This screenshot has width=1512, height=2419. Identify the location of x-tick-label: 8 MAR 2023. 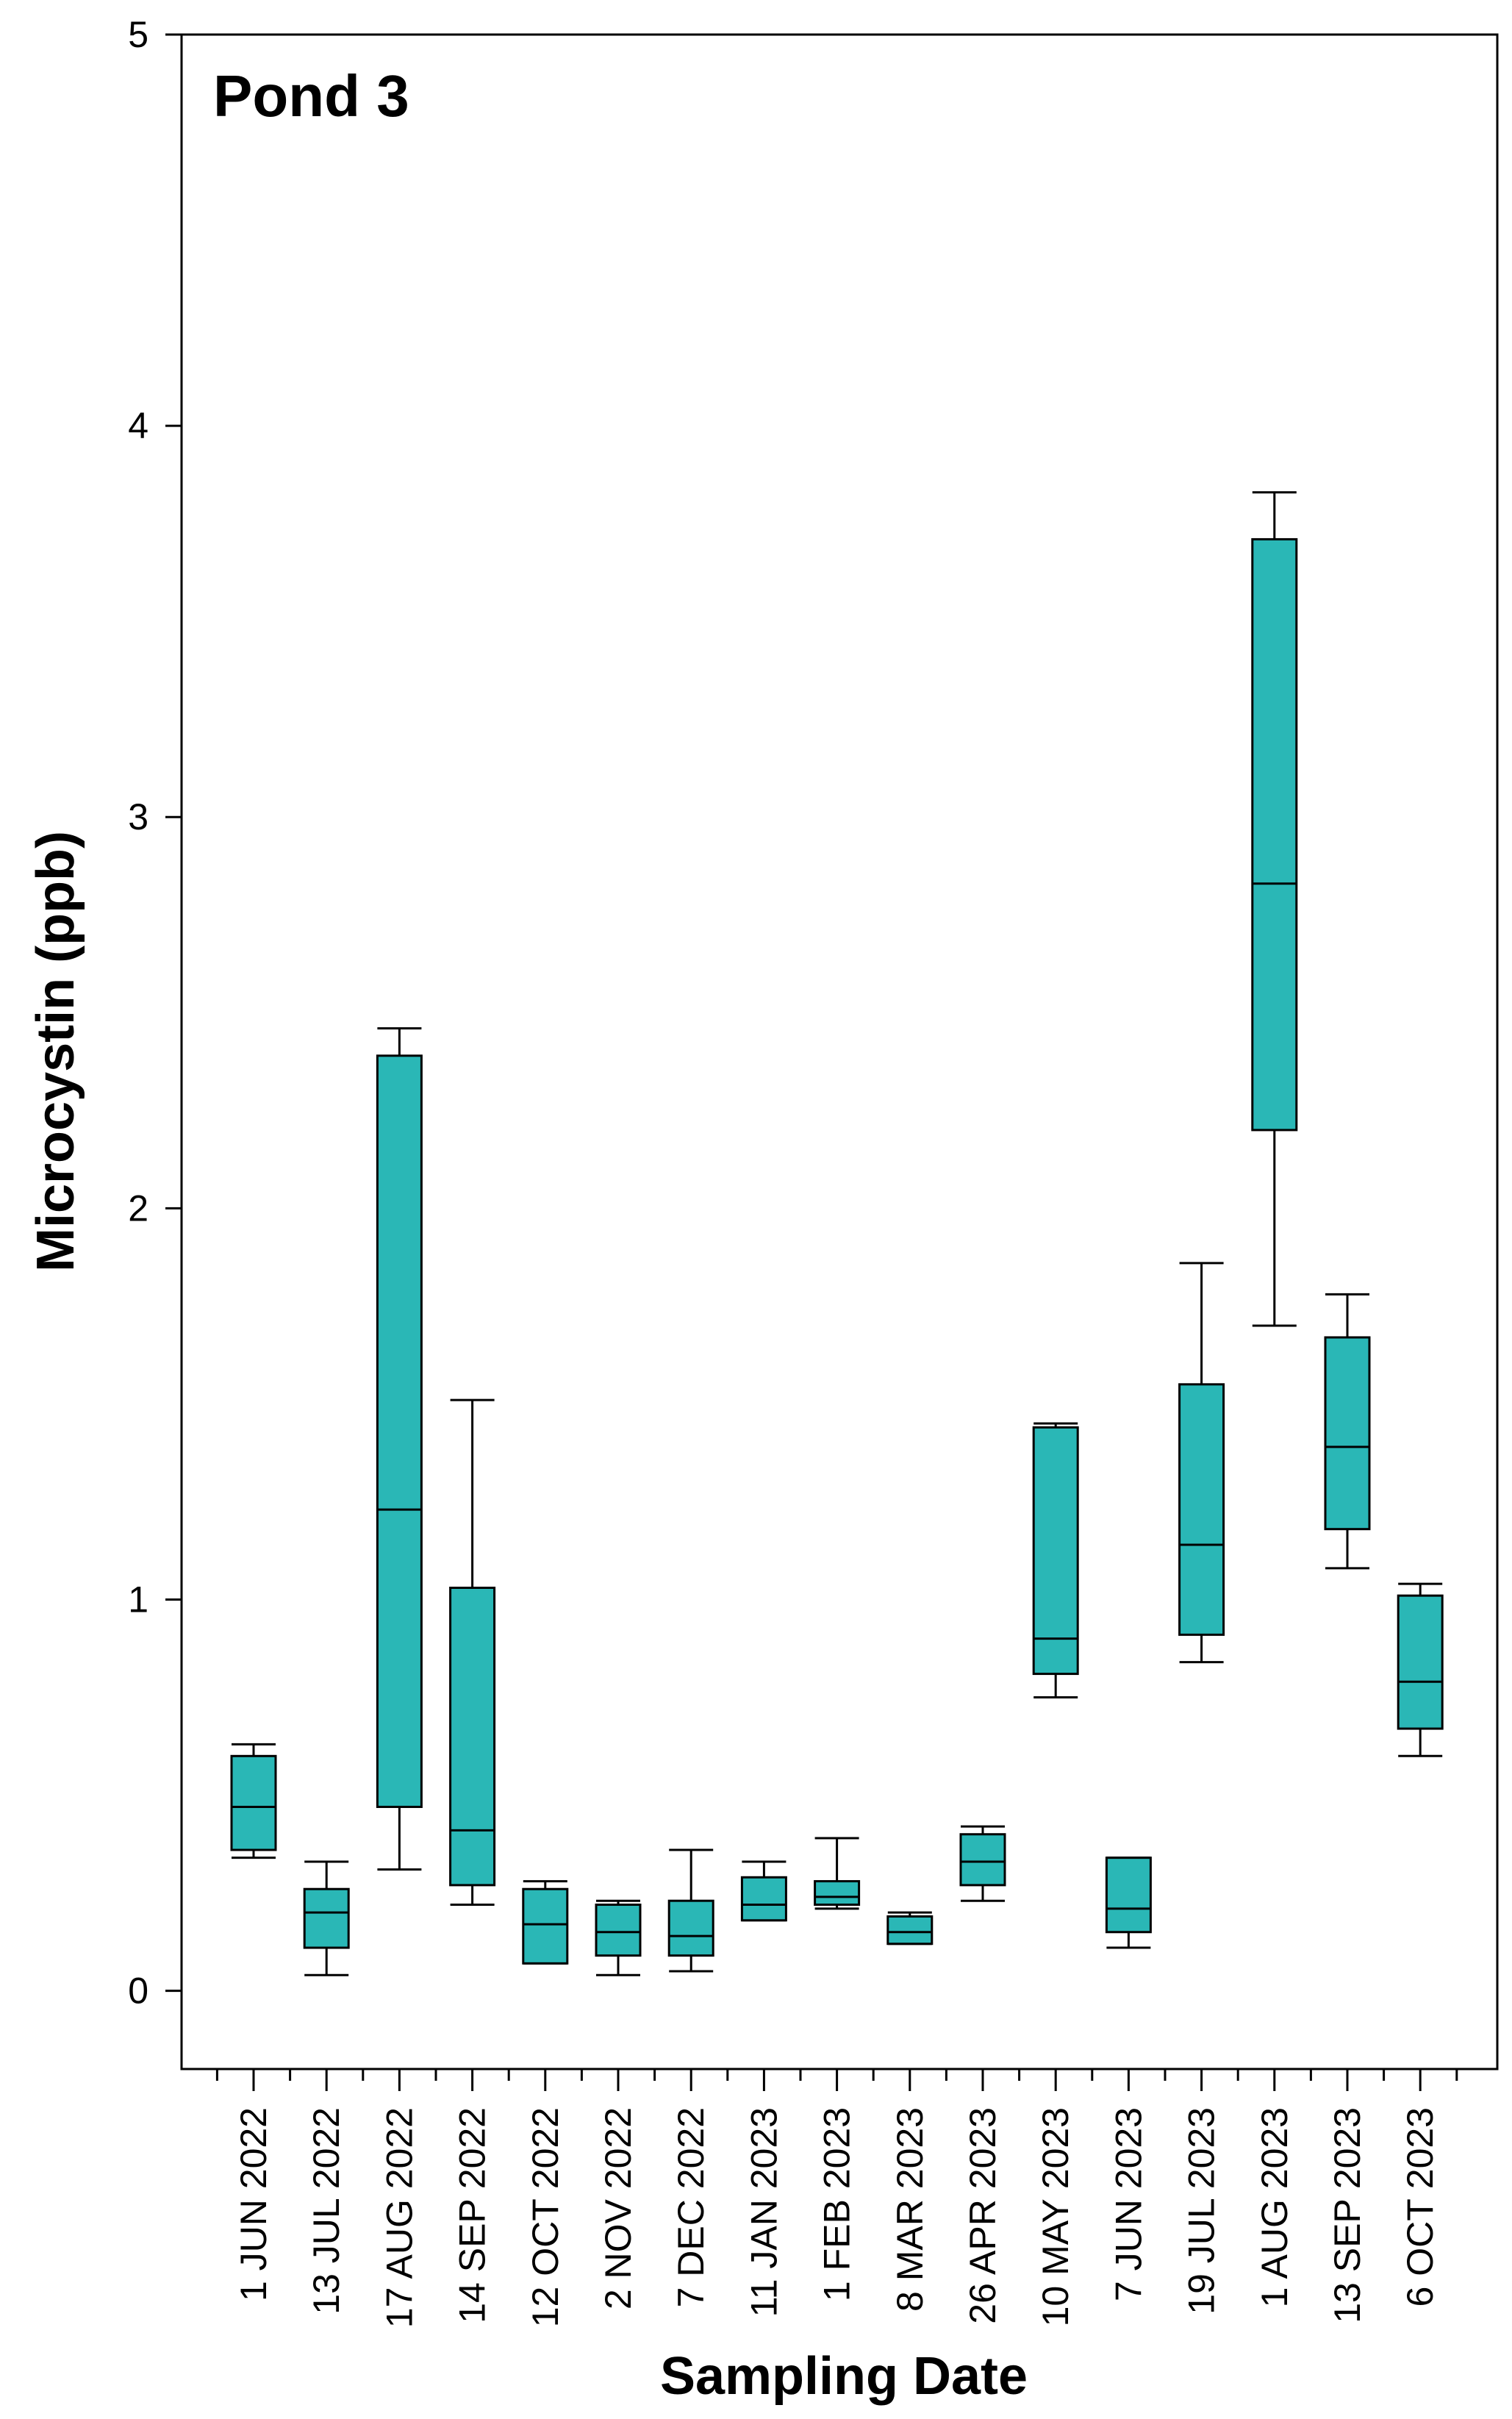
(910, 2209).